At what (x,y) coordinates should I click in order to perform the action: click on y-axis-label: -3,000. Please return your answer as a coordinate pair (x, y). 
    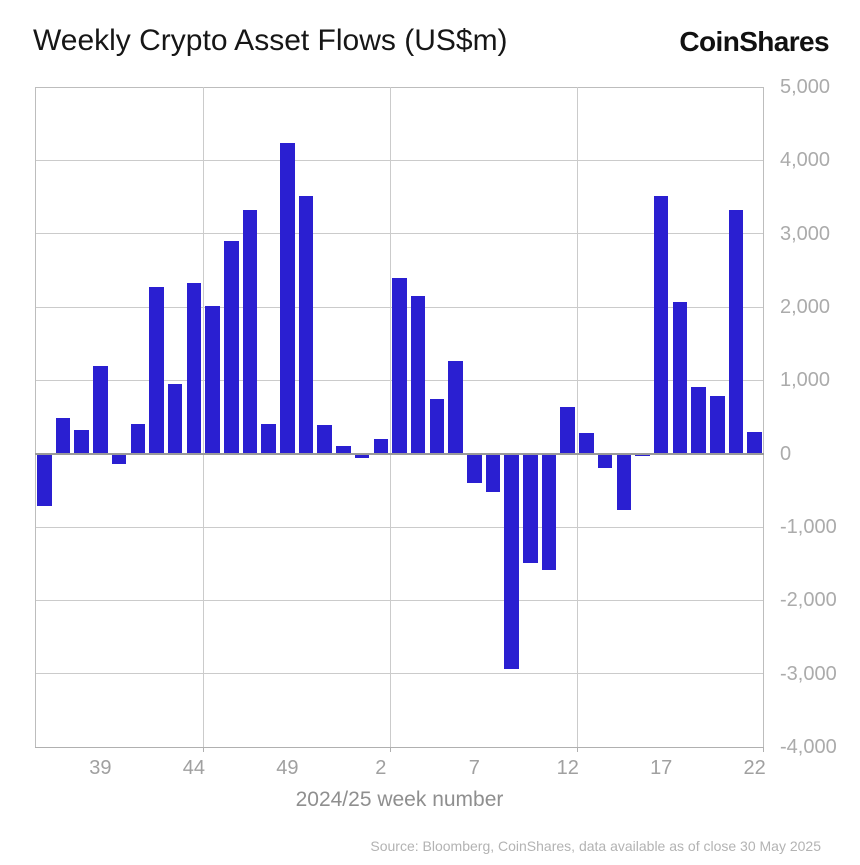
    Looking at the image, I should click on (808, 673).